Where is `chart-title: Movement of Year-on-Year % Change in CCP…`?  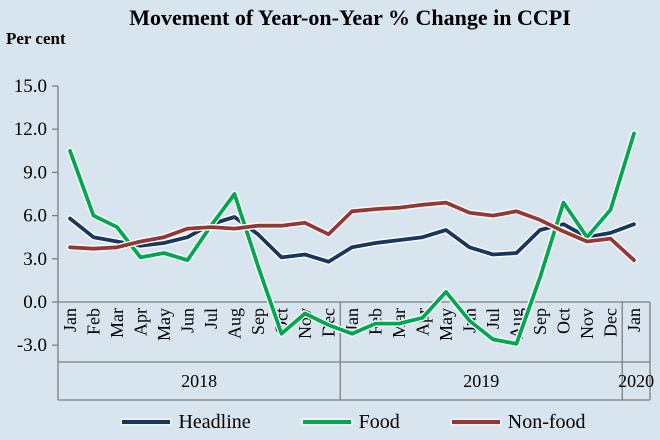 chart-title: Movement of Year-on-Year % Change in CCP… is located at coordinates (350, 17).